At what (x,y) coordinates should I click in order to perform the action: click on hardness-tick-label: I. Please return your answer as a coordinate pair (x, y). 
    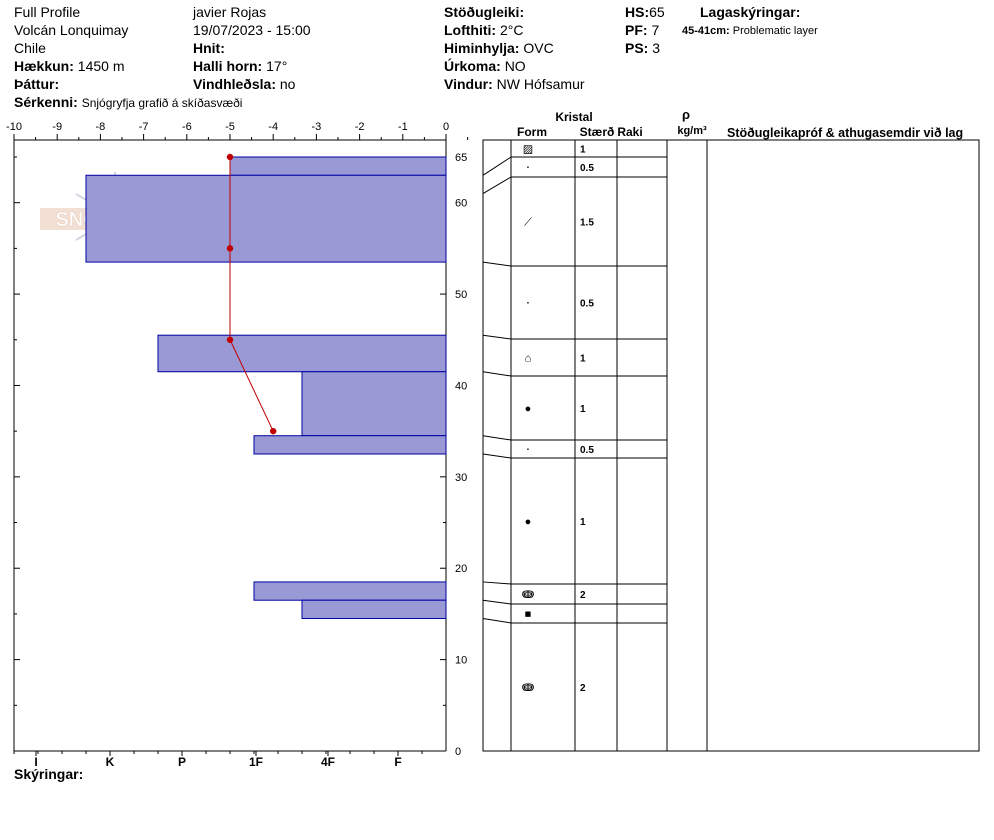
    Looking at the image, I should click on (35, 762).